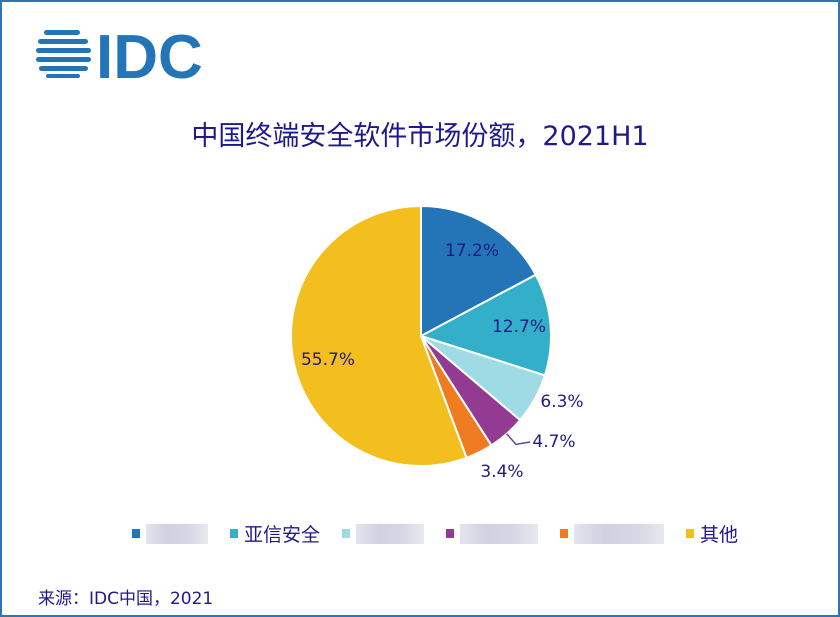  I want to click on slice-label: 3.4%, so click(501, 472).